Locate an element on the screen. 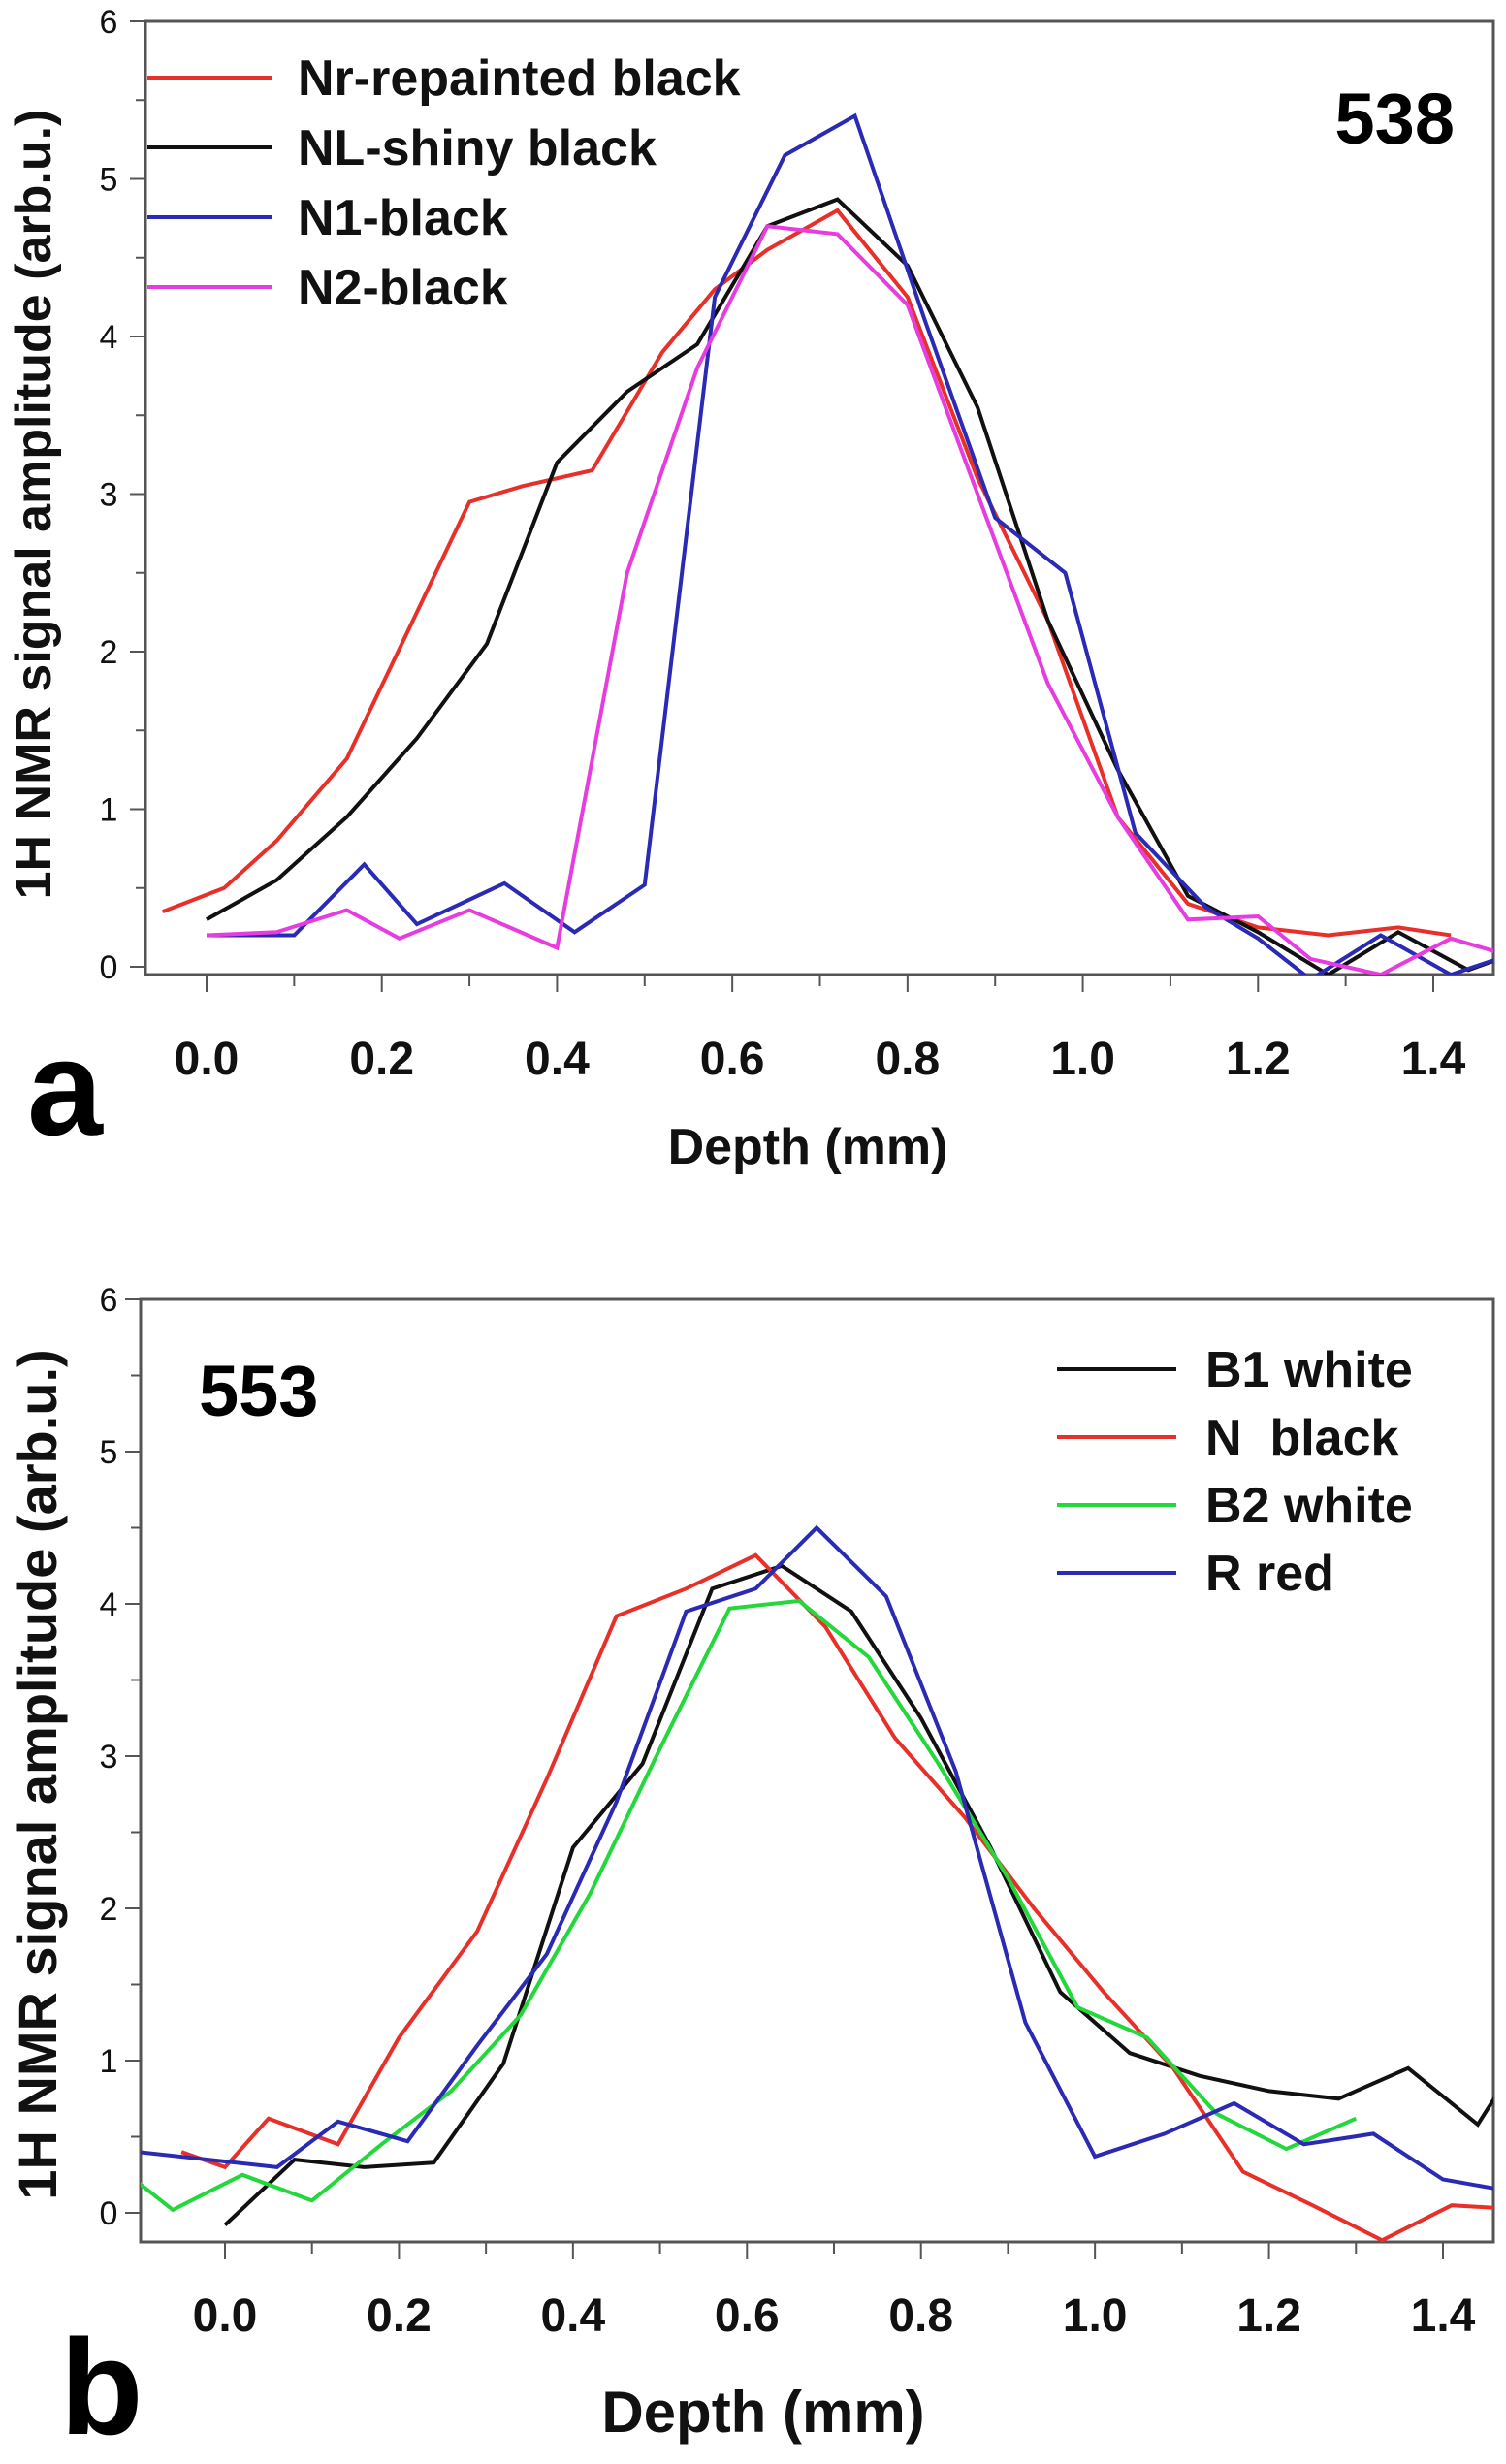 This screenshot has height=2464, width=1506. legend-label: R red is located at coordinates (1269, 1574).